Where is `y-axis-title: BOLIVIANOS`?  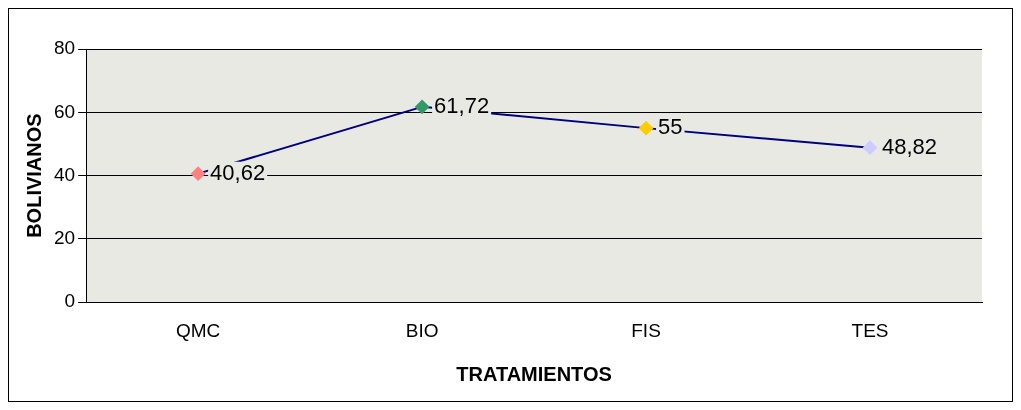 y-axis-title: BOLIVIANOS is located at coordinates (33, 175).